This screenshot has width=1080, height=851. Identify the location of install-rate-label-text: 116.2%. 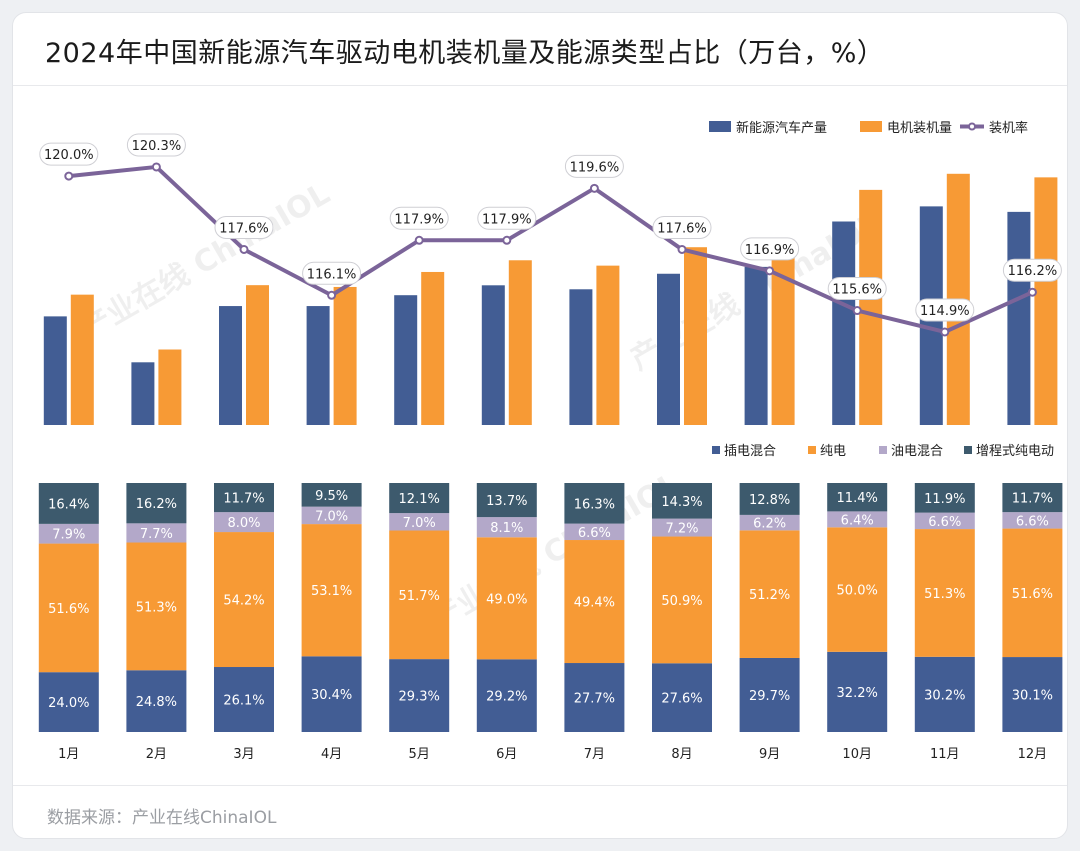
(1033, 271).